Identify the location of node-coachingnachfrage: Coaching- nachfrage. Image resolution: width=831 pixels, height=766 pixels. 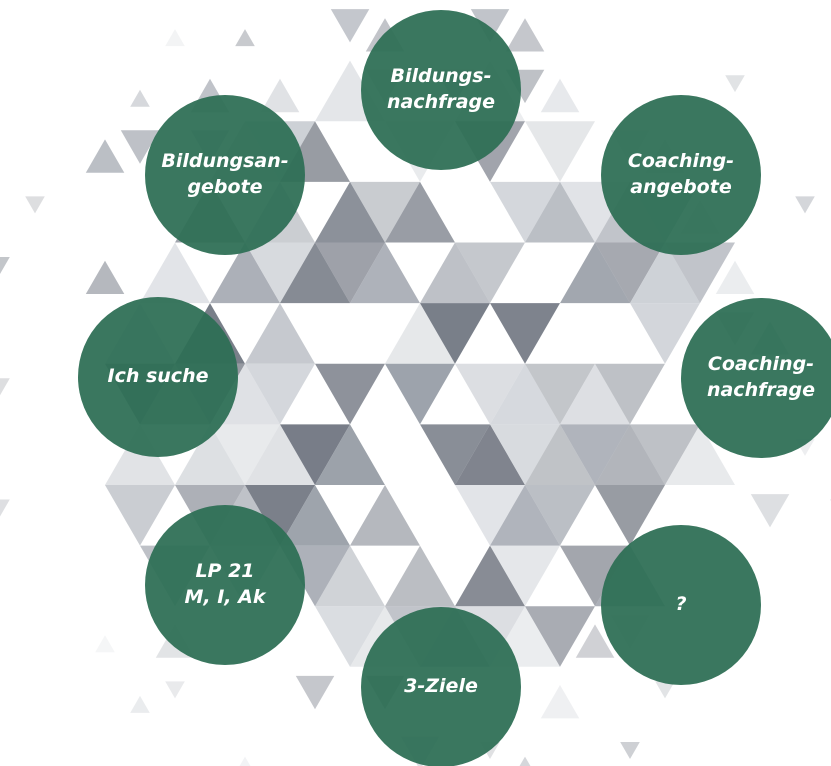
(756, 378).